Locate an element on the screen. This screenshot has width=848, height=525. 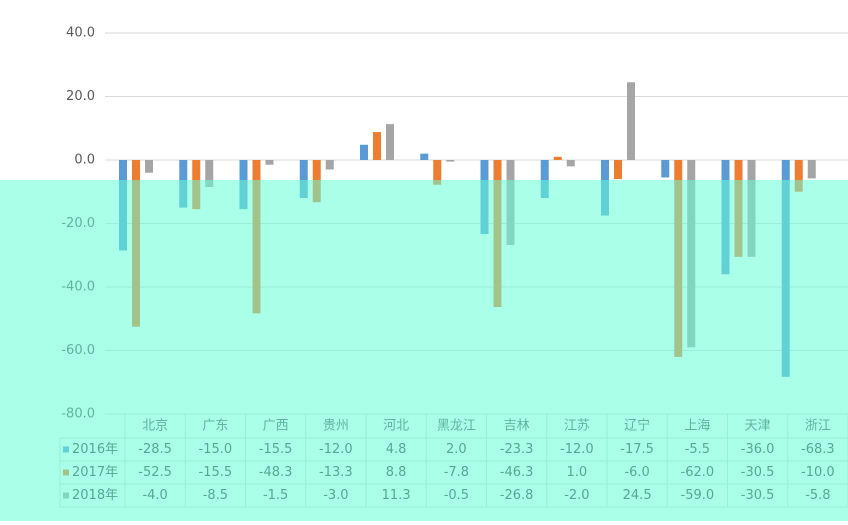
y-tick-label: 0.0 is located at coordinates (84, 160).